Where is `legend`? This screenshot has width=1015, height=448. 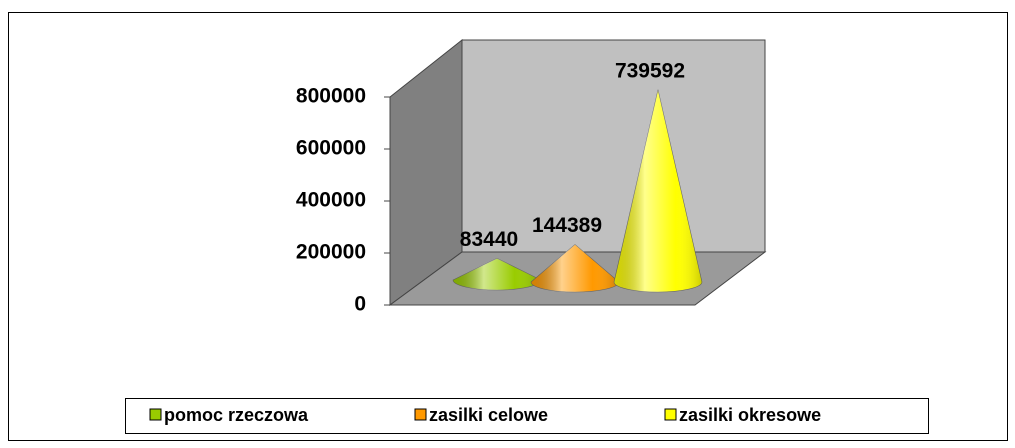
legend is located at coordinates (527, 416).